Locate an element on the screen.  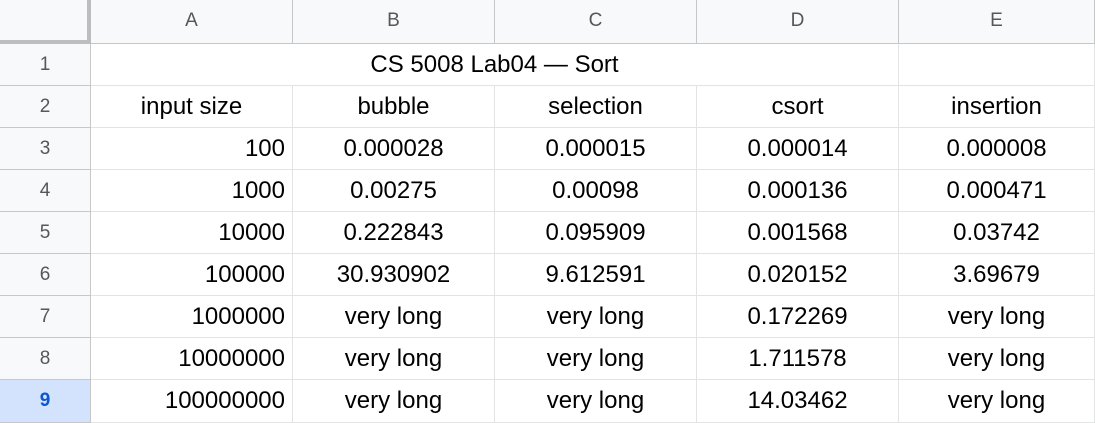
select-all-corner is located at coordinates (45, 22).